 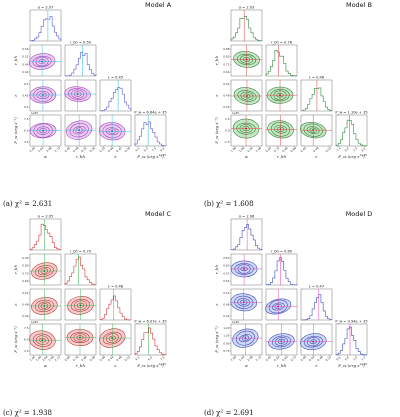 I want to click on marginal-estimate-label: ε = 0.45, so click(x=115, y=78).